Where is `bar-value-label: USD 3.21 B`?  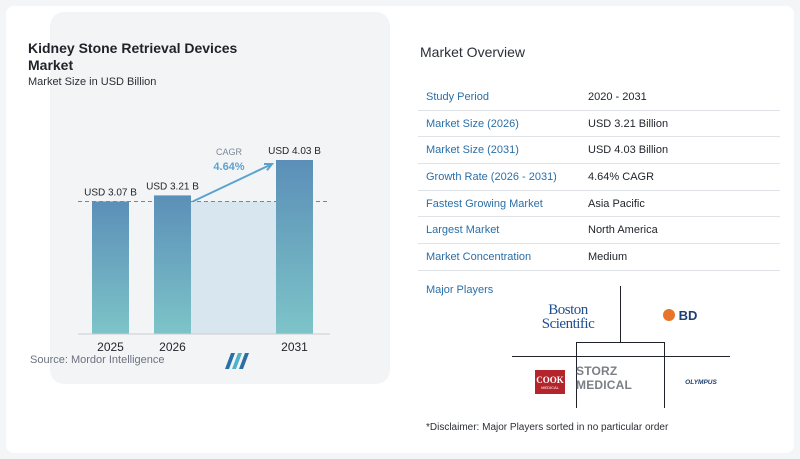
bar-value-label: USD 3.21 B is located at coordinates (172, 186).